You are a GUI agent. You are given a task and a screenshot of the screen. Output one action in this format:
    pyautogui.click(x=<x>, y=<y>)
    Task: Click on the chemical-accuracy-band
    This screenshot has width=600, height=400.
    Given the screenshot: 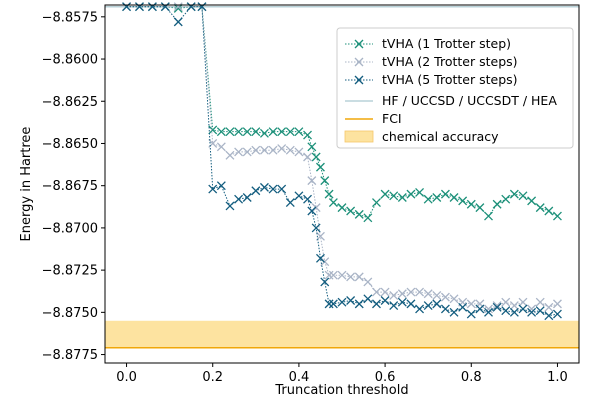 What is the action you would take?
    pyautogui.click(x=342, y=334)
    